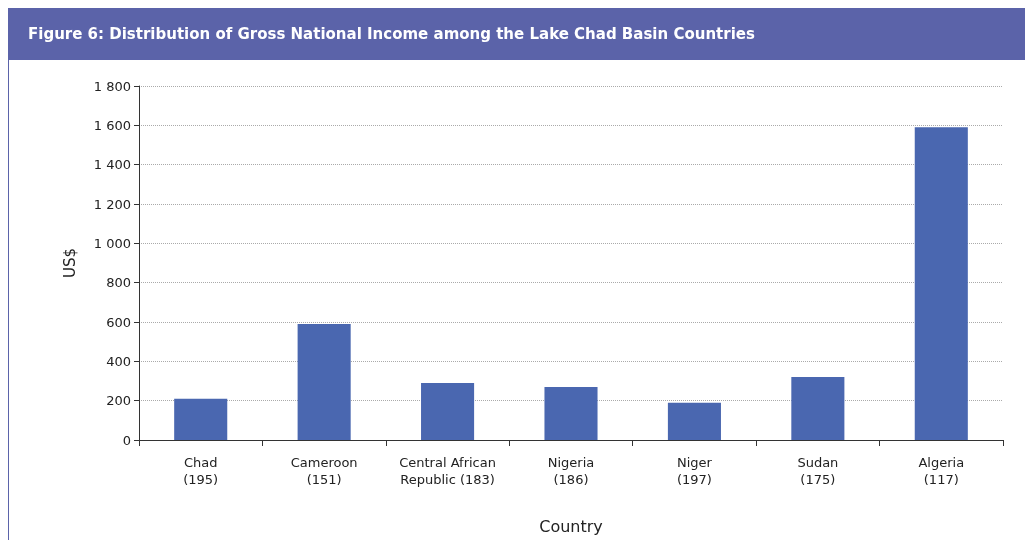 The width and height of the screenshot is (1033, 550). I want to click on x-tick-label: Central African Republic (183), so click(447, 471).